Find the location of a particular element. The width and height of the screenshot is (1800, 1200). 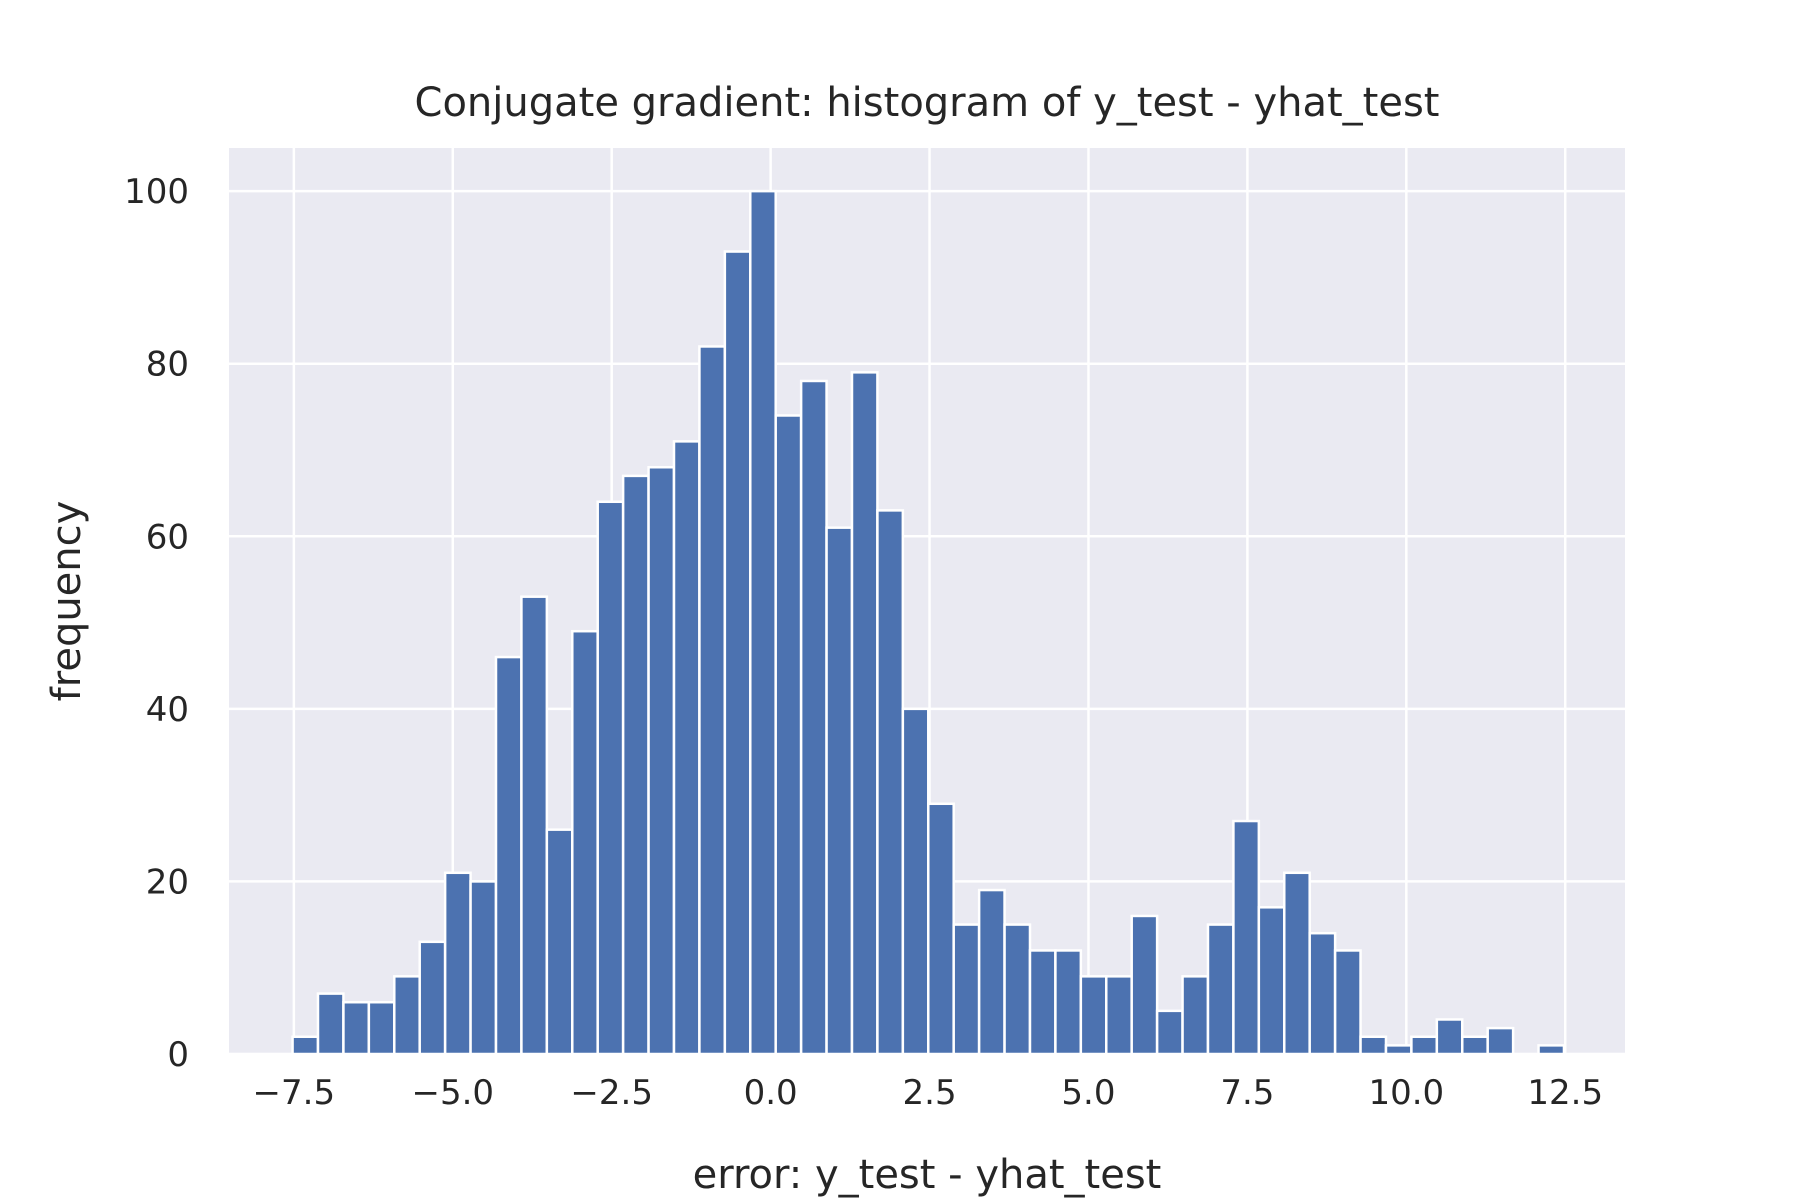

y-tick-label: 100 is located at coordinates (156, 192).